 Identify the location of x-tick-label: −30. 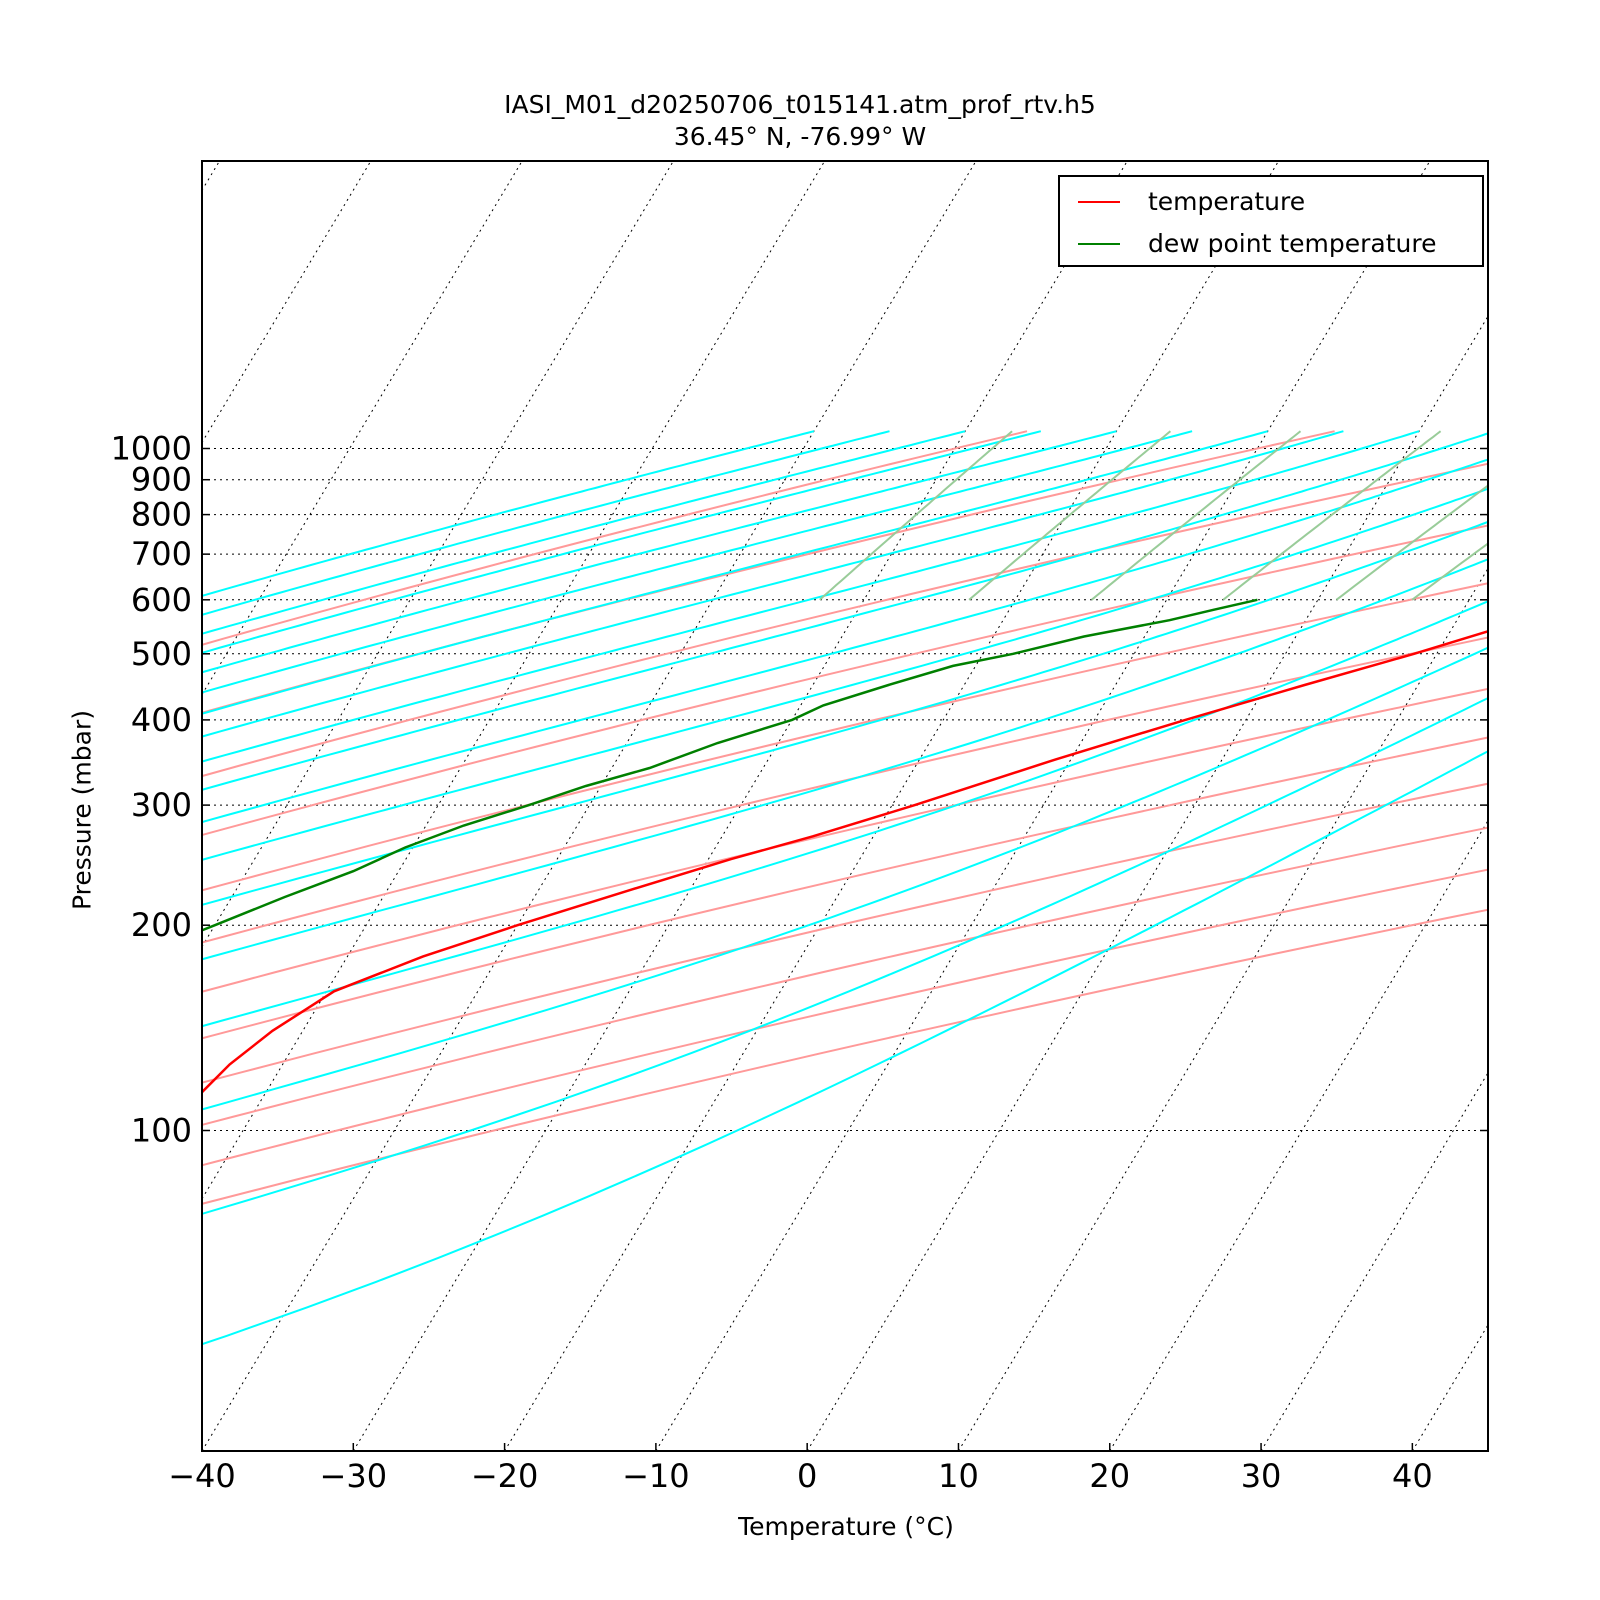
(354, 1476).